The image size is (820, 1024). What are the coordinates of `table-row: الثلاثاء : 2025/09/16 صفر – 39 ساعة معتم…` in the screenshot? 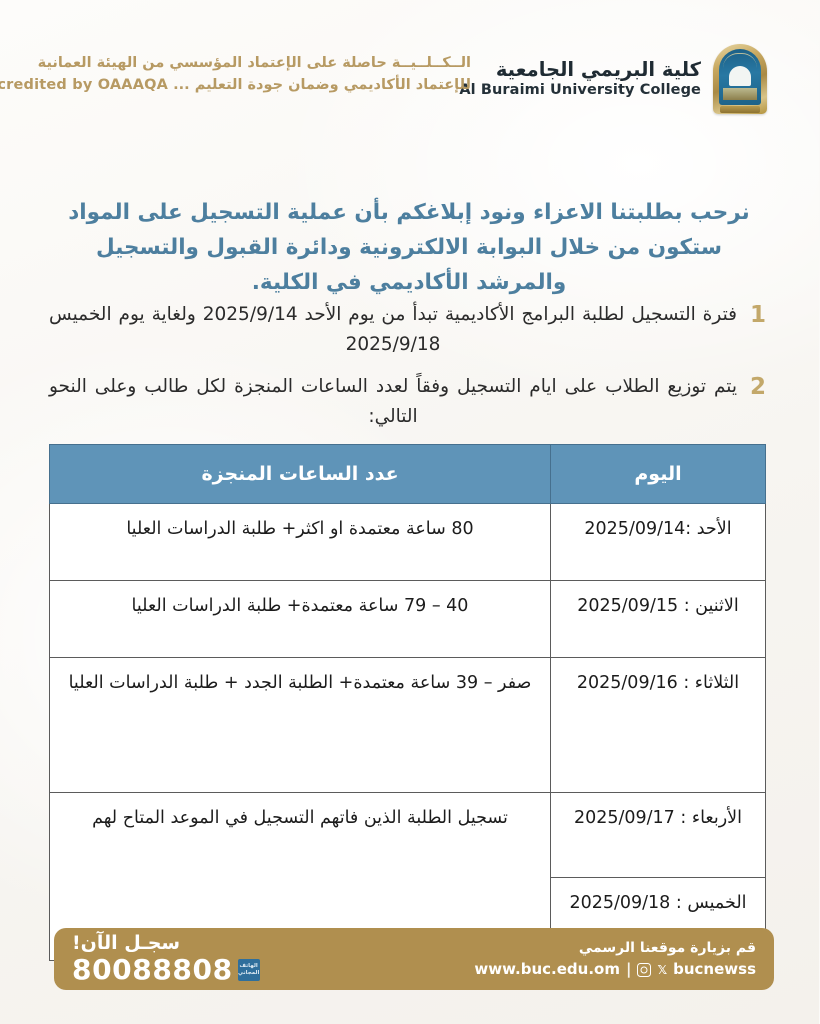 It's located at (408, 725).